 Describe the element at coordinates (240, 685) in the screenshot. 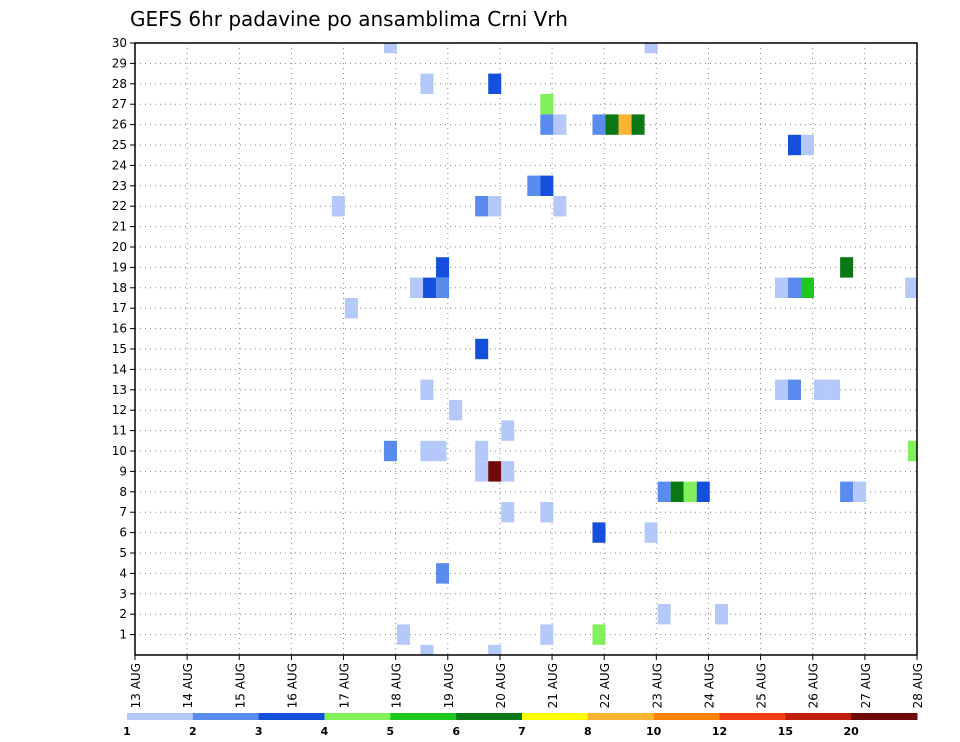

I see `x-tick-label: 15 AUG` at that location.